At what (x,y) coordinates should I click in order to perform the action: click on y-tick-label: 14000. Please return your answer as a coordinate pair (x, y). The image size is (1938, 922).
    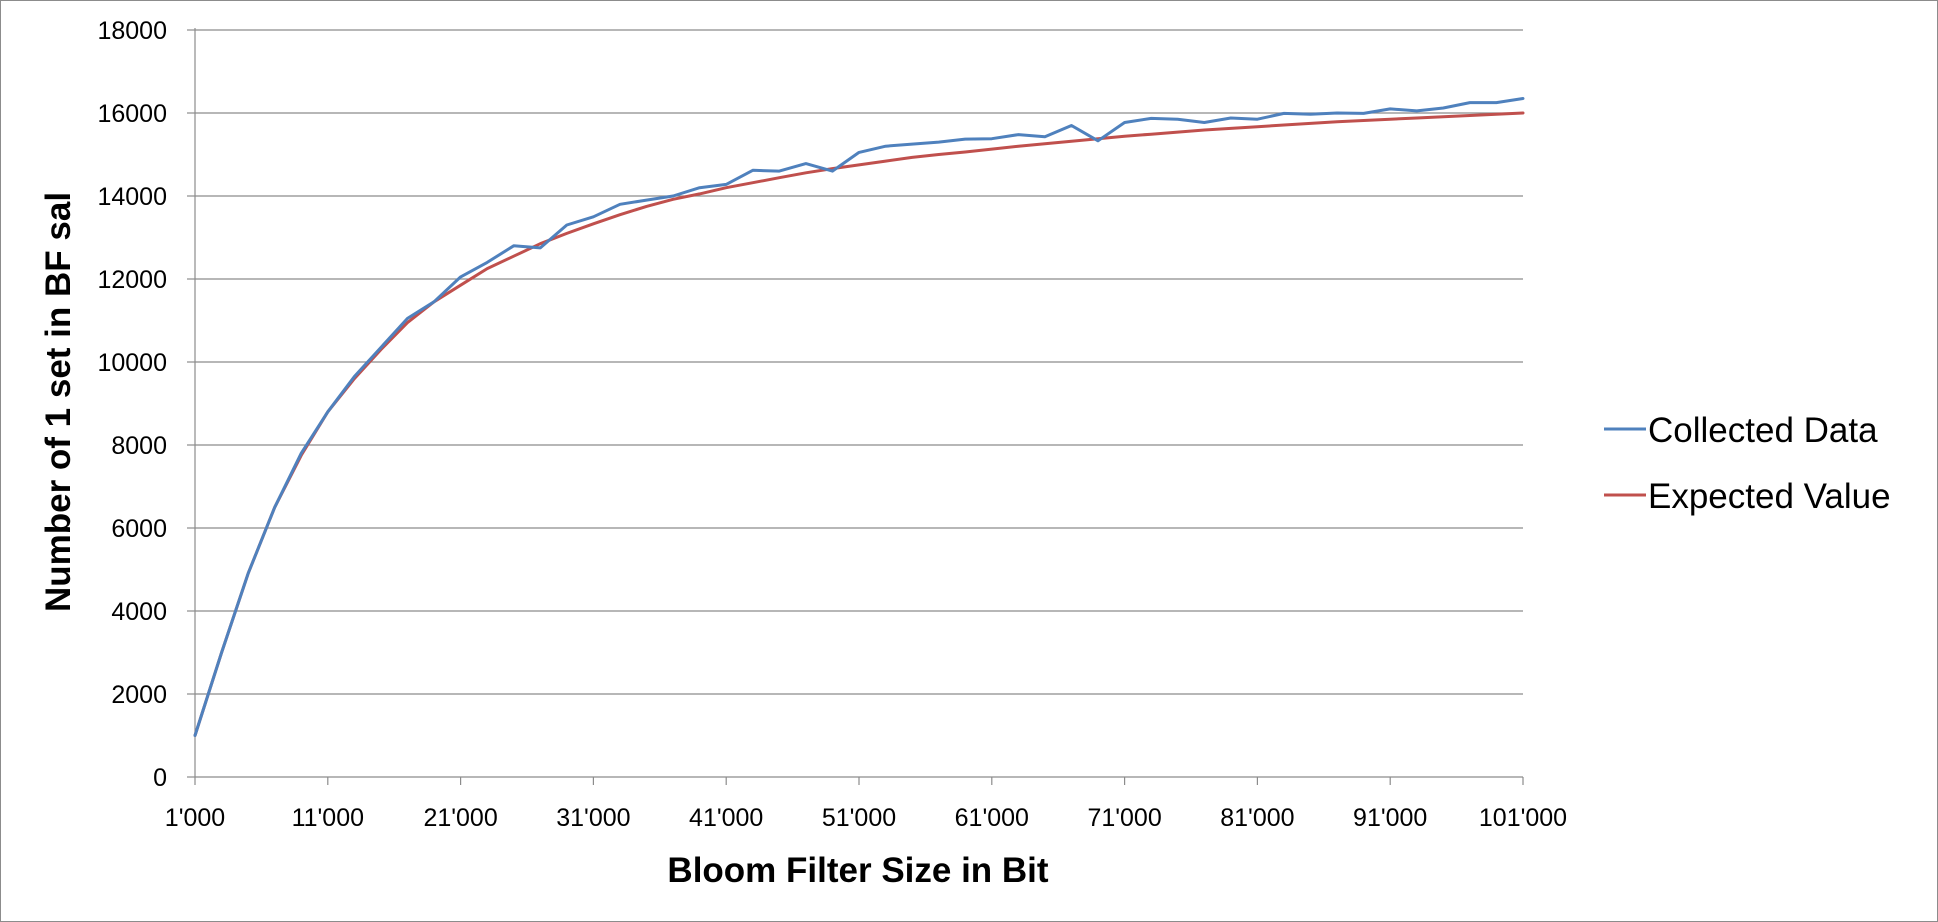
    Looking at the image, I should click on (132, 197).